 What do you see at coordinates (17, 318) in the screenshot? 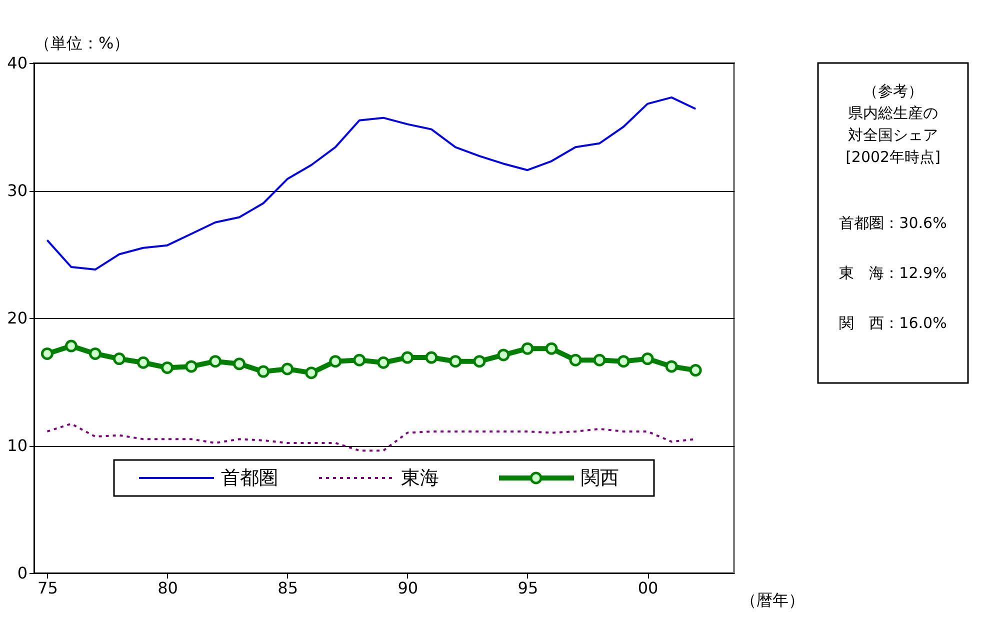
I see `y-tick-label: 20` at bounding box center [17, 318].